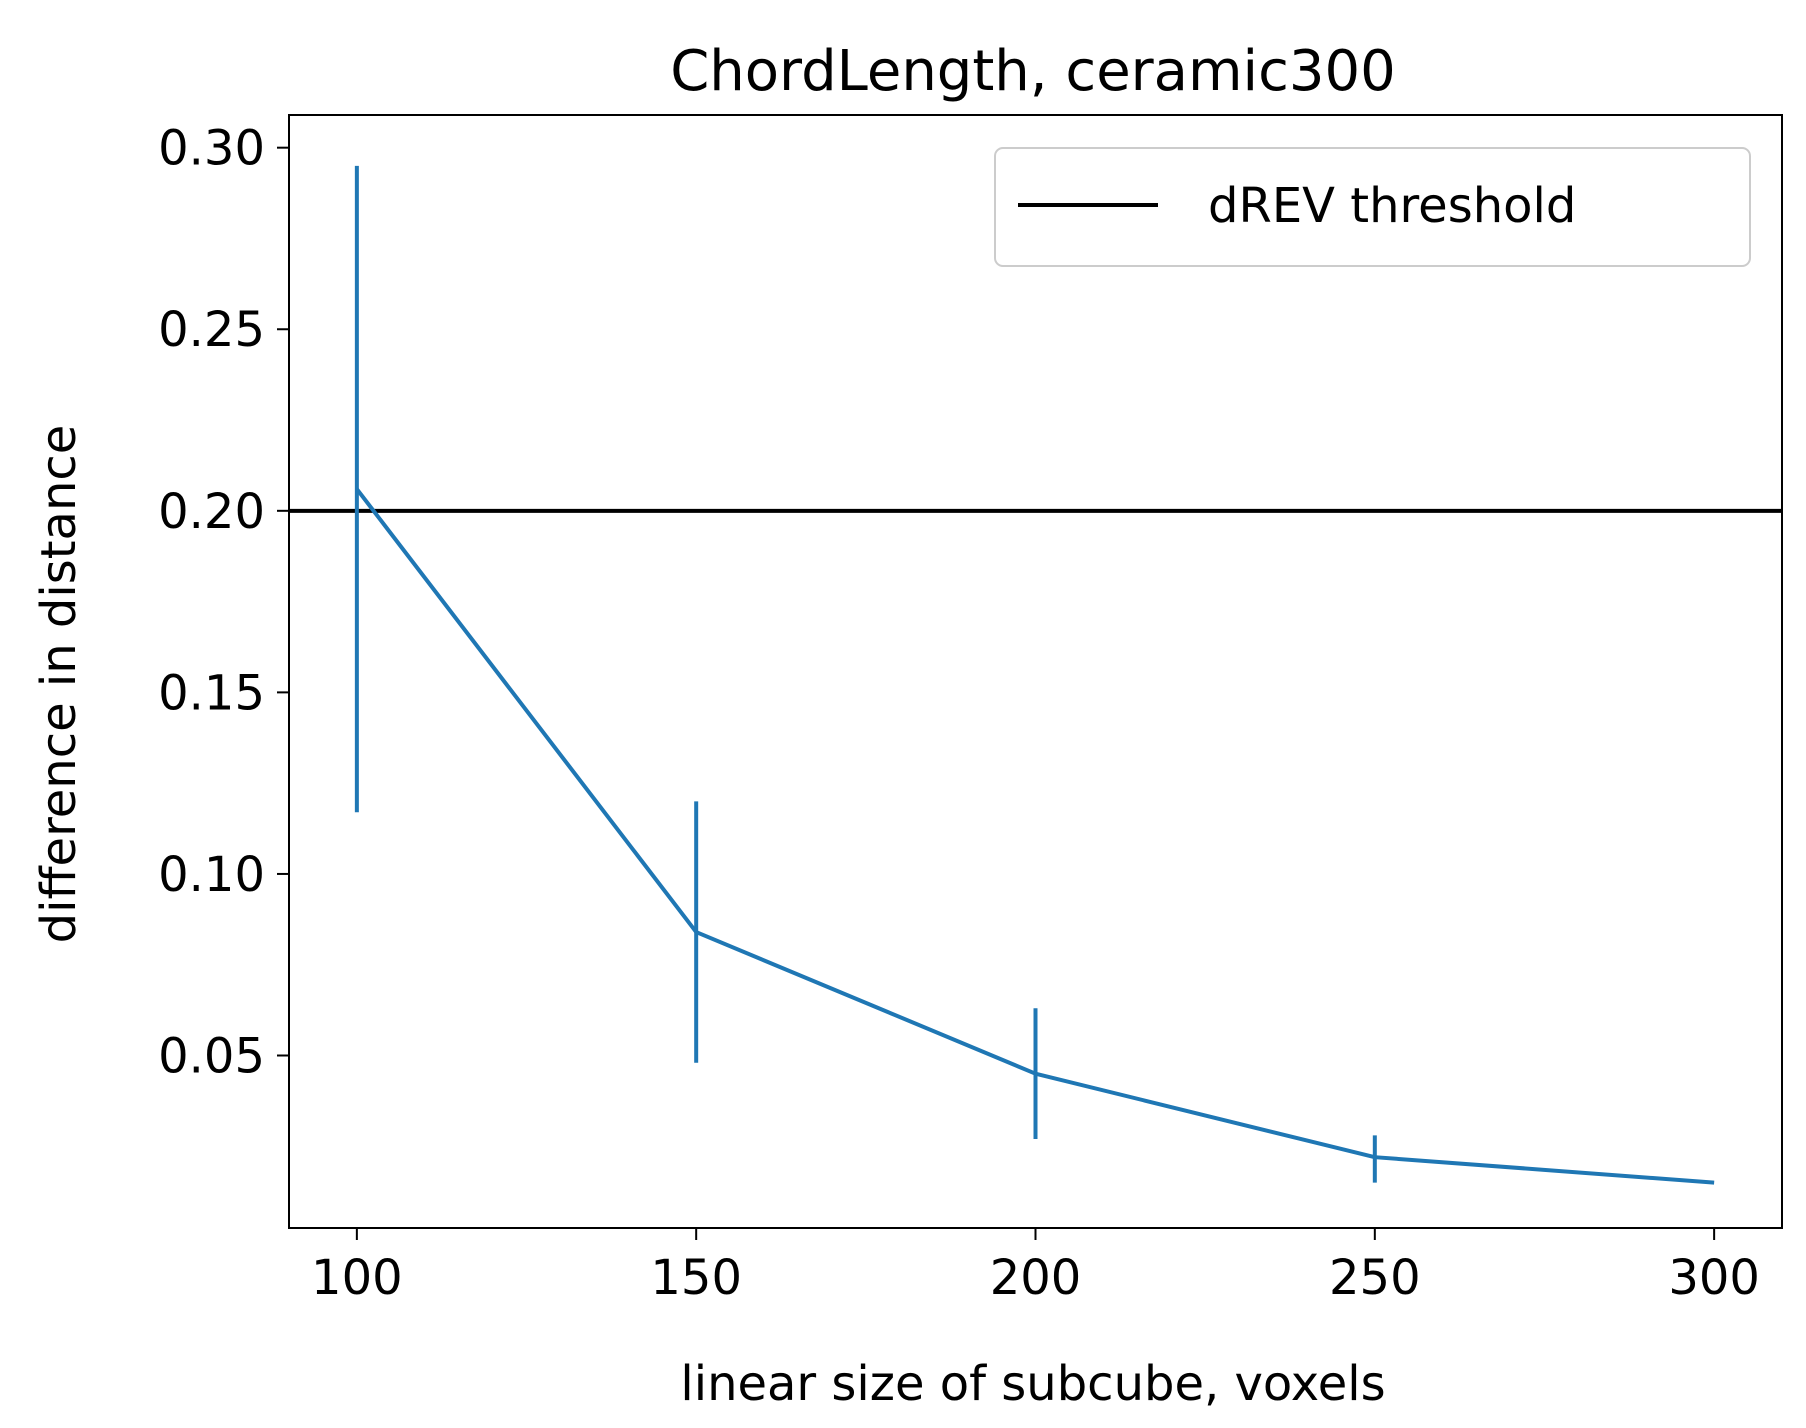 Image resolution: width=1806 pixels, height=1428 pixels. What do you see at coordinates (59, 684) in the screenshot?
I see `y-axis-label: difference in distance` at bounding box center [59, 684].